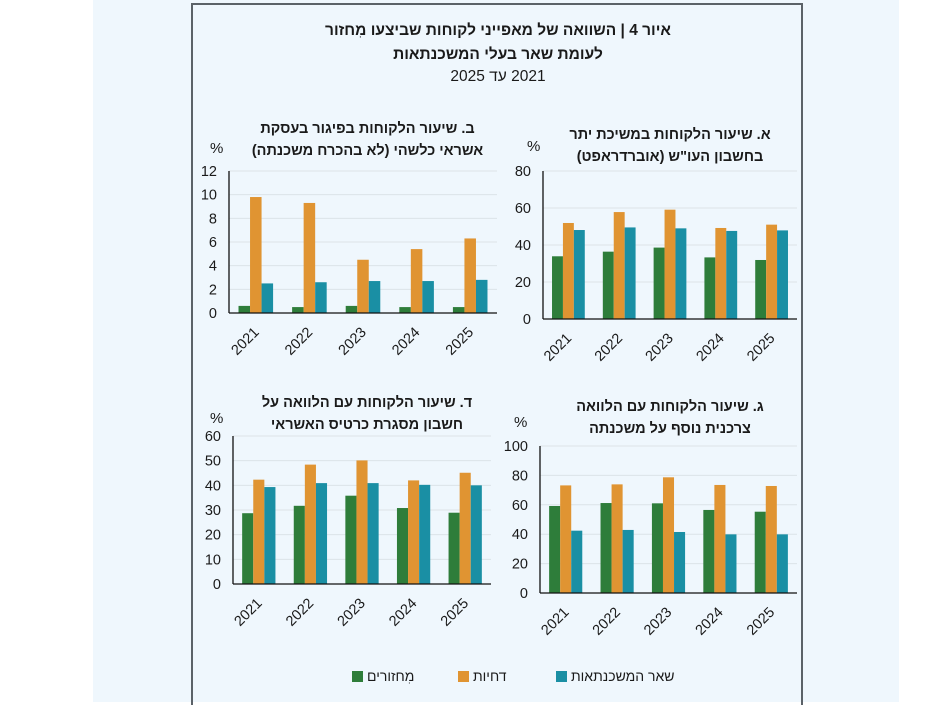  I want to click on chart-b-bar-2023-series0, so click(351, 309).